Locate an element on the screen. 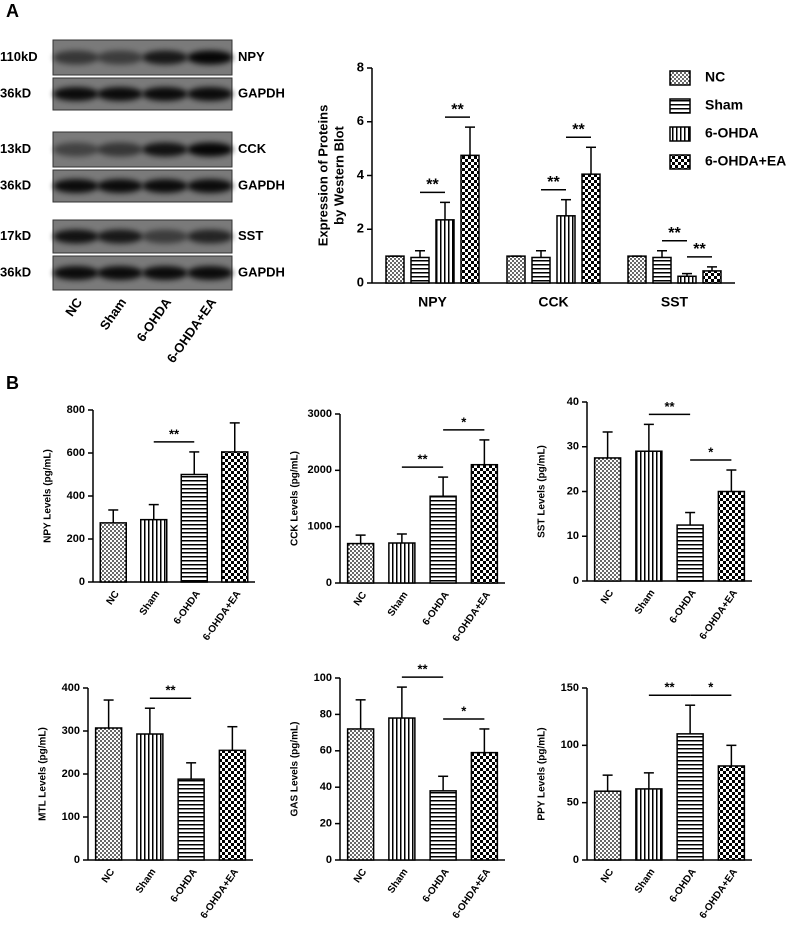 The image size is (796, 933). legend-swatch is located at coordinates (680, 162).